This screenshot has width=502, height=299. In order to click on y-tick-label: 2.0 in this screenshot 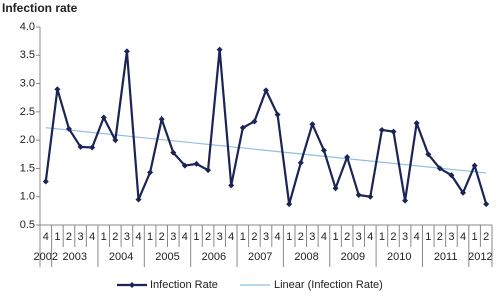, I will do `click(27, 140)`.